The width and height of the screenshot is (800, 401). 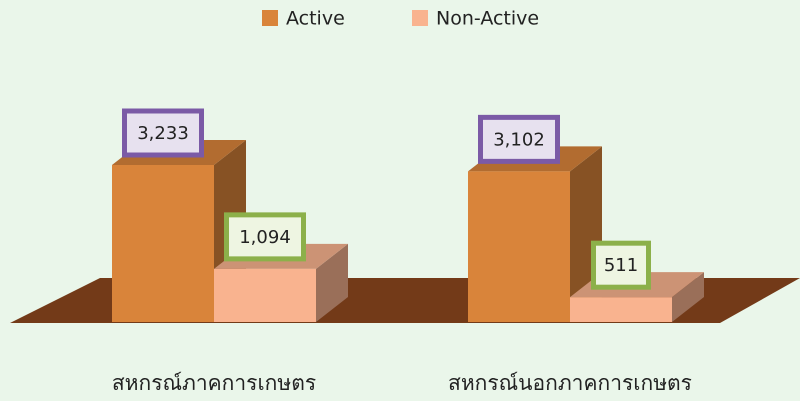 What do you see at coordinates (487, 19) in the screenshot?
I see `legend-label: Non-Active` at bounding box center [487, 19].